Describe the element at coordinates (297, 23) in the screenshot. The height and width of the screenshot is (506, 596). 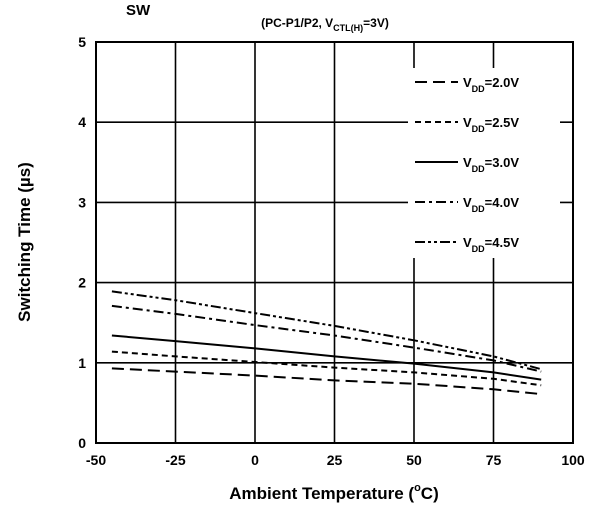
I see `subtitle-prefix: (PC-P1/P2, V` at that location.